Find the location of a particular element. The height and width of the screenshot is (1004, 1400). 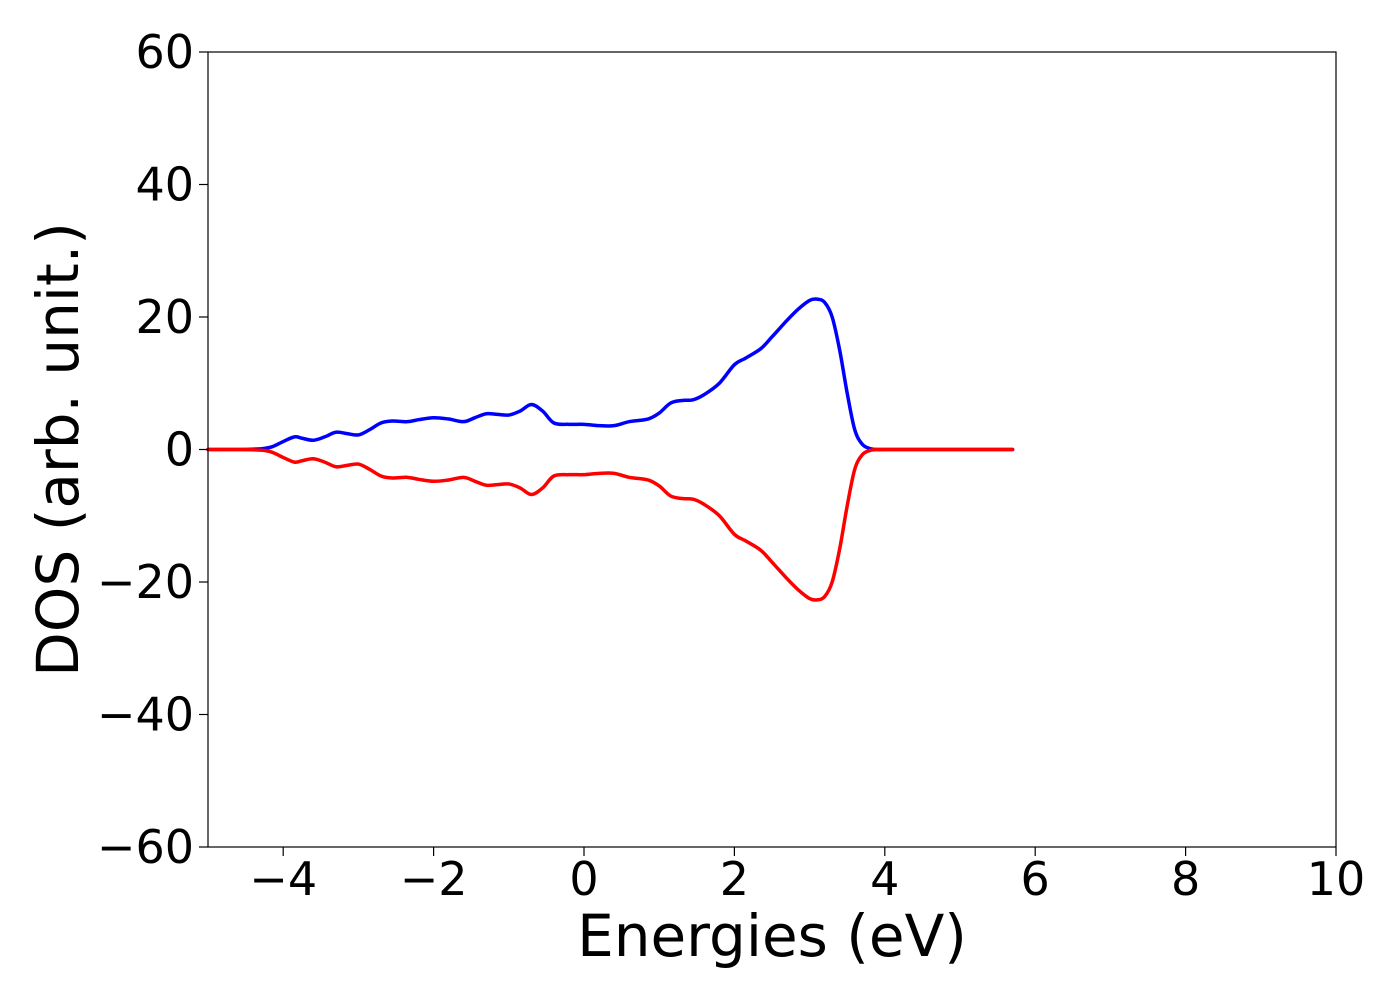

x-axis-label: Energies (eV) is located at coordinates (772, 936).